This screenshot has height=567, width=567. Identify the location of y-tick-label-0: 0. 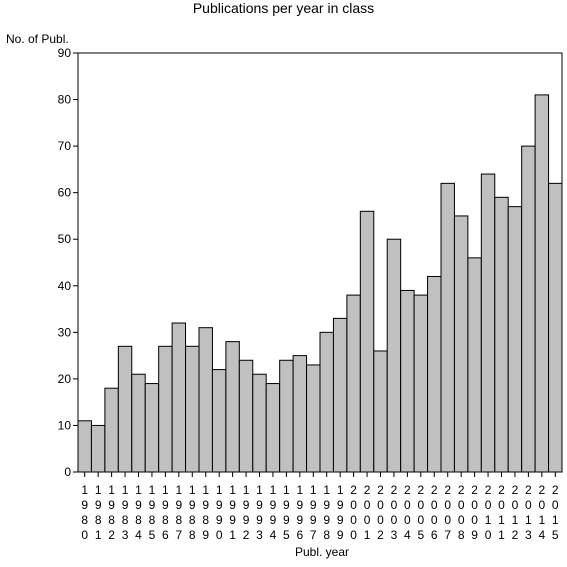
(67, 472).